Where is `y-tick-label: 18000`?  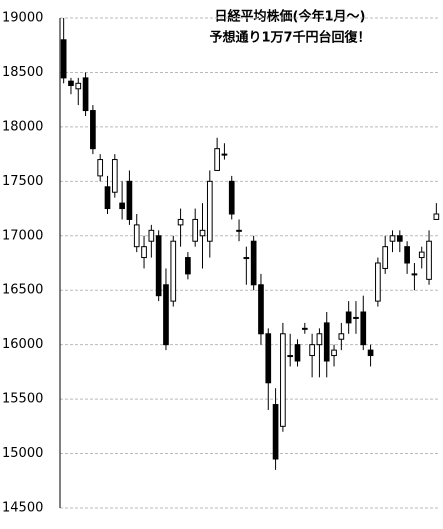
y-tick-label: 18000 is located at coordinates (22, 126).